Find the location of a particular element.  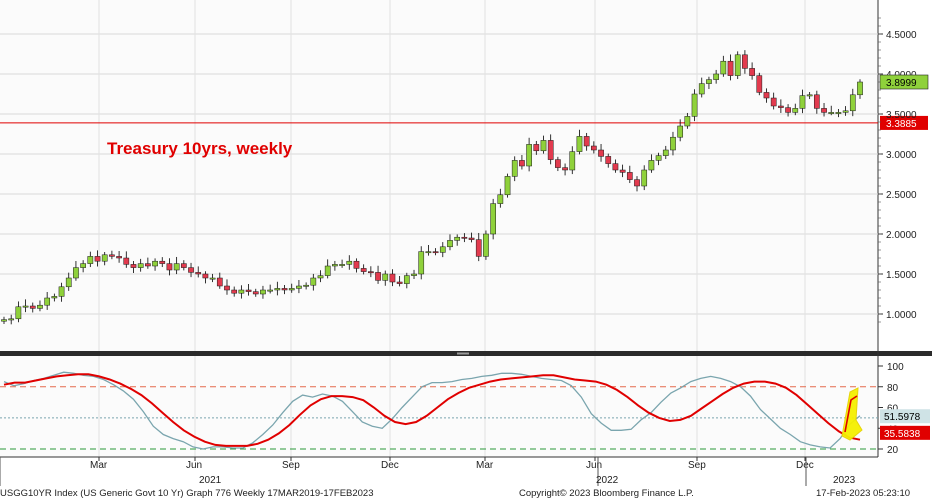

oscillator-tick-label: 80 is located at coordinates (893, 388).